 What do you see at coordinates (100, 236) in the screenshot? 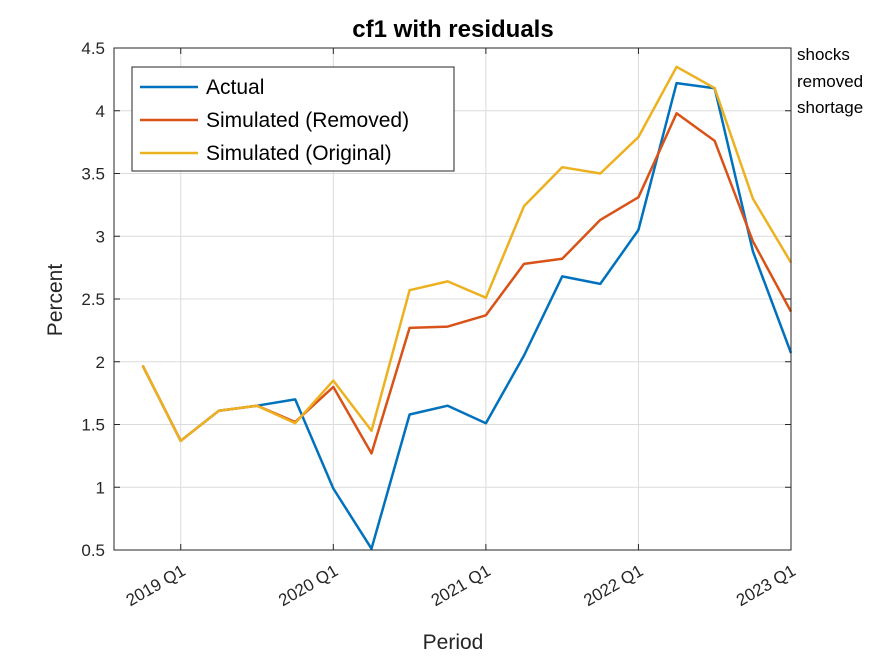
I see `y-tick-label: 3` at bounding box center [100, 236].